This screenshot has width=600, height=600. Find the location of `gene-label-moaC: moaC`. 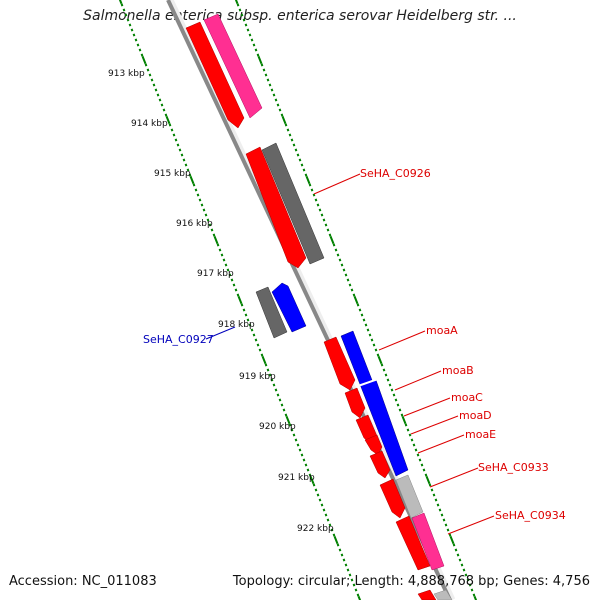

gene-label-moaC: moaC is located at coordinates (467, 397).